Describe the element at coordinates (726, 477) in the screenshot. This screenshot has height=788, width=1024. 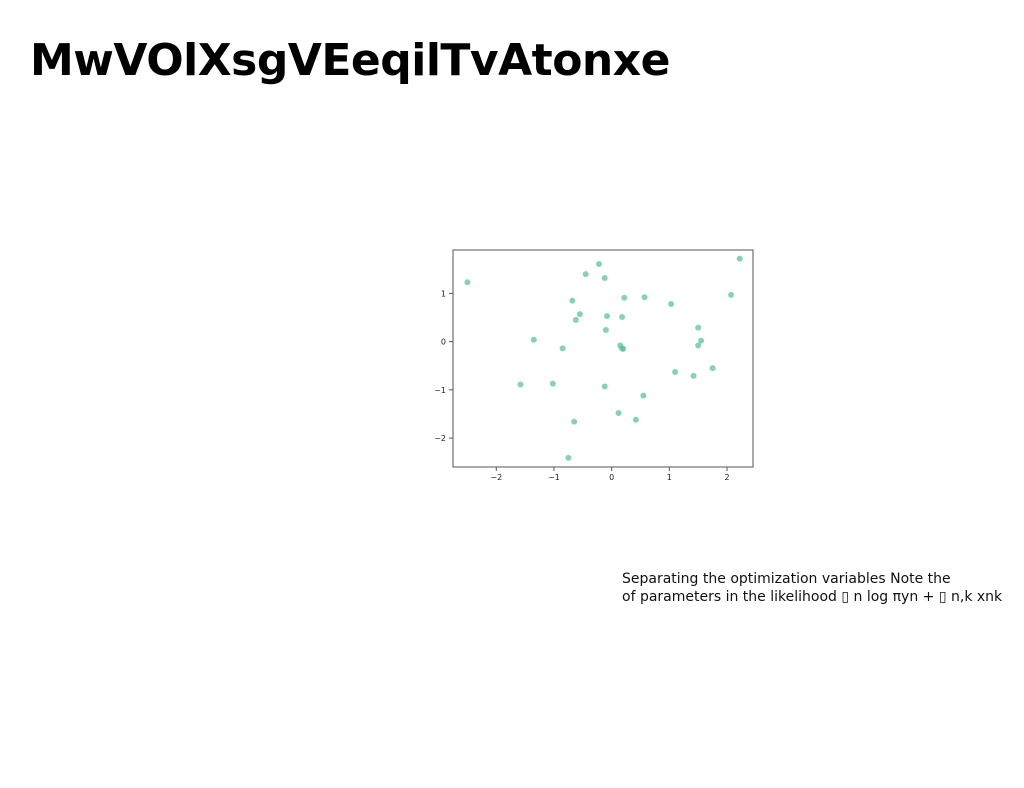
I see `x-tick-label: 2` at that location.